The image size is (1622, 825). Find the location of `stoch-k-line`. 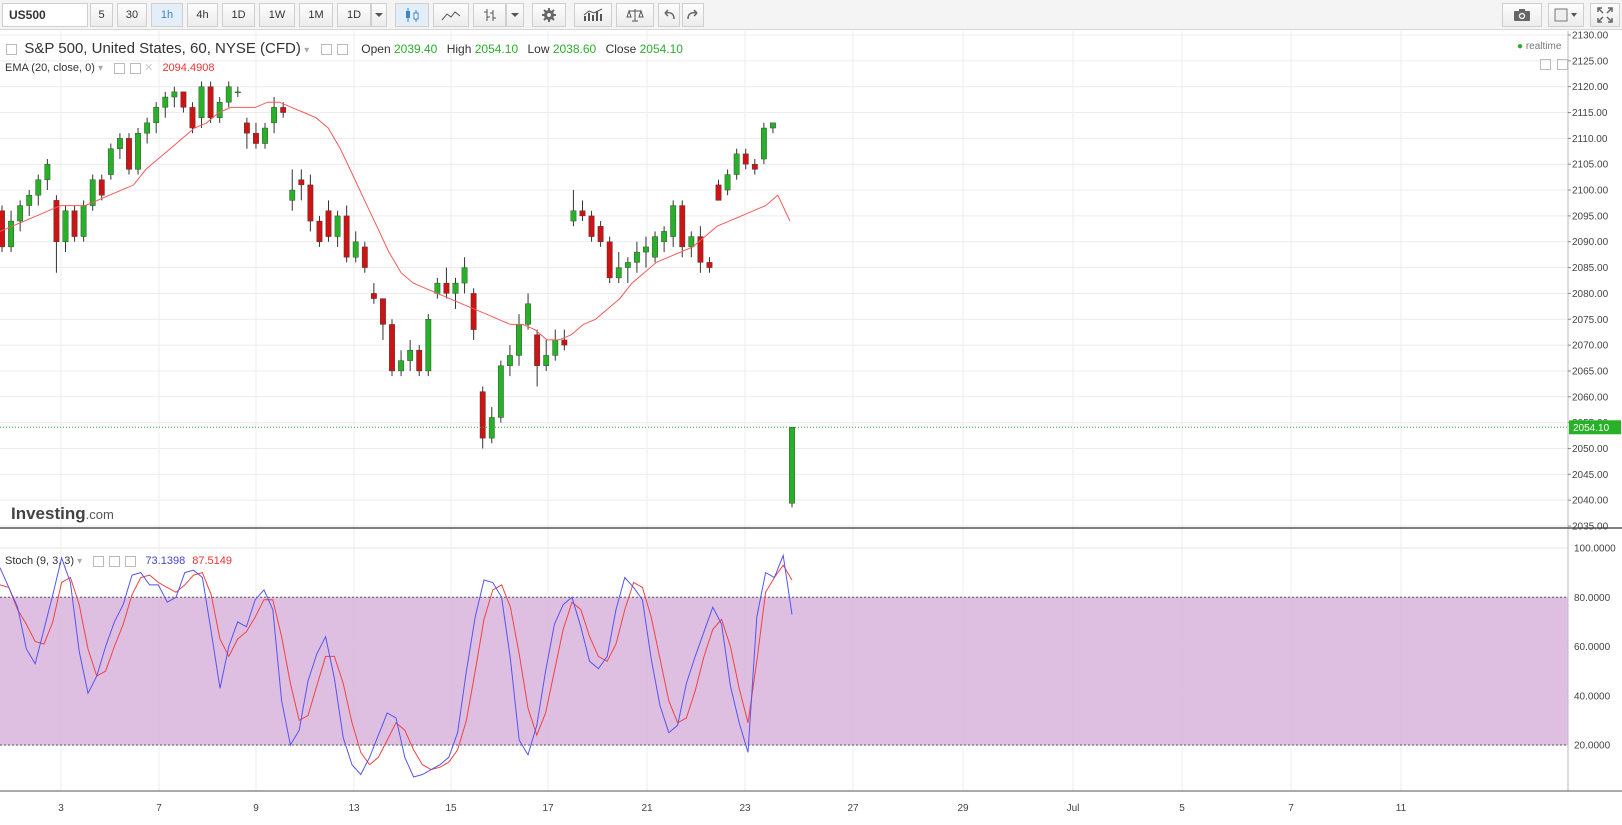

stoch-k-line is located at coordinates (396, 665).